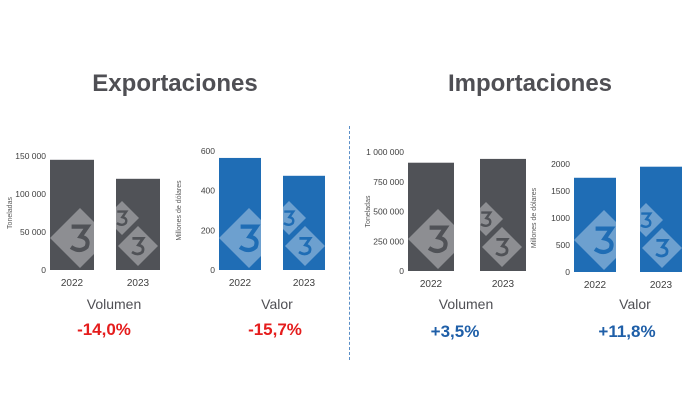 The width and height of the screenshot is (700, 400). What do you see at coordinates (275, 329) in the screenshot?
I see `exports-value-change: -15,7%` at bounding box center [275, 329].